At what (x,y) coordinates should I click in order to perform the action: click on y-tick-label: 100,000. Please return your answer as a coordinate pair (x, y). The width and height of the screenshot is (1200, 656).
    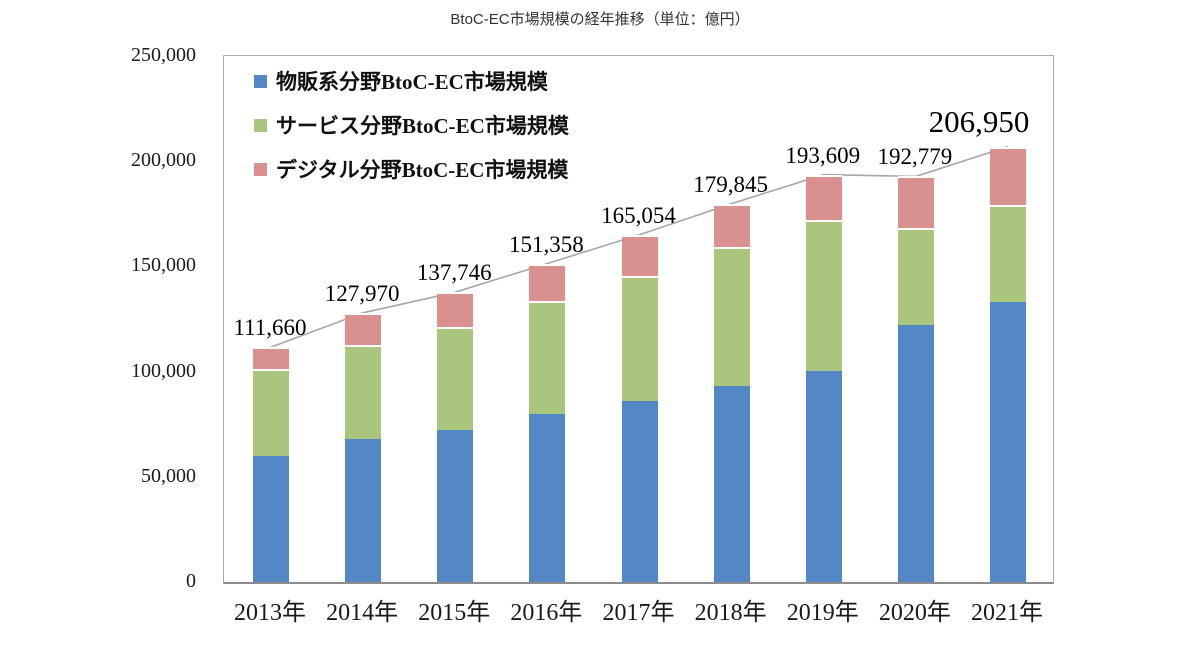
    Looking at the image, I should click on (163, 370).